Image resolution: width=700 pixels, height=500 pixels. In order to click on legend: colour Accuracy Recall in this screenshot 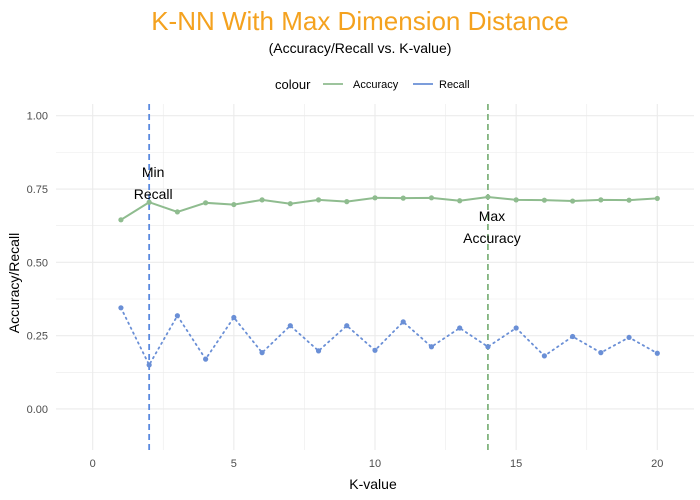, I will do `click(372, 84)`.